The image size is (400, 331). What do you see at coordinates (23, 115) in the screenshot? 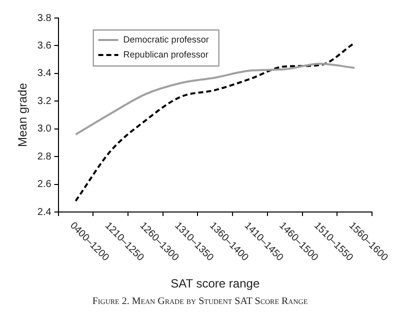
I see `y-axis-title: Mean grade` at bounding box center [23, 115].